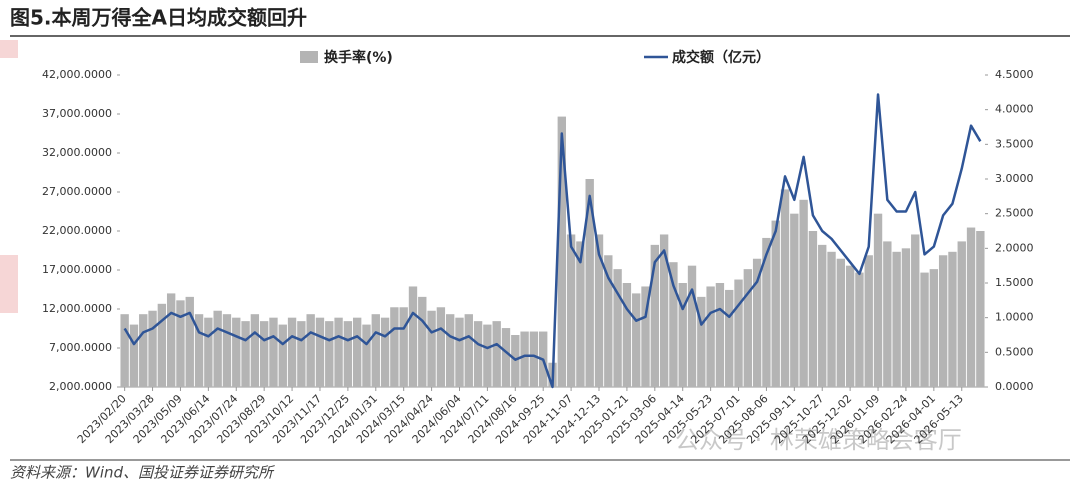 The width and height of the screenshot is (1080, 485). What do you see at coordinates (358, 57) in the screenshot?
I see `legend-label: 换手率(%)` at bounding box center [358, 57].